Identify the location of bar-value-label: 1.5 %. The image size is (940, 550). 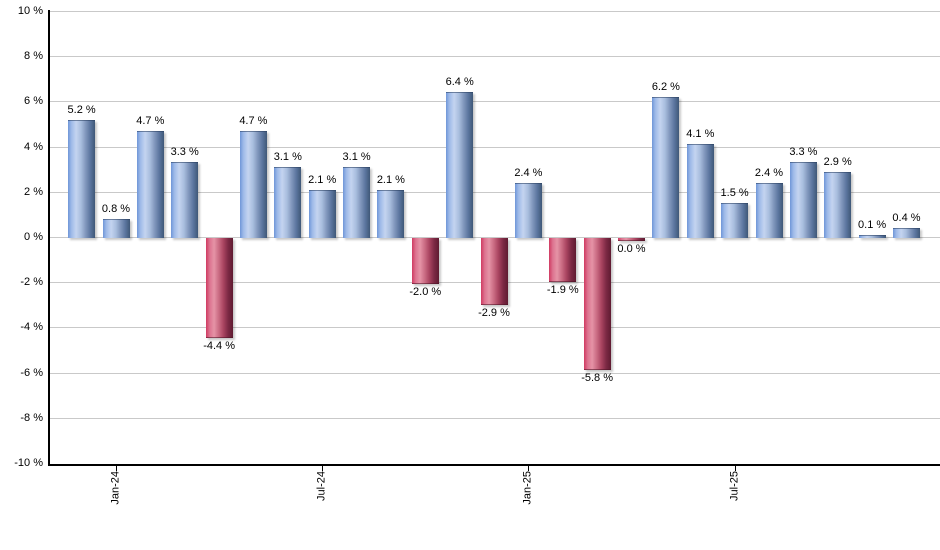
(734, 193).